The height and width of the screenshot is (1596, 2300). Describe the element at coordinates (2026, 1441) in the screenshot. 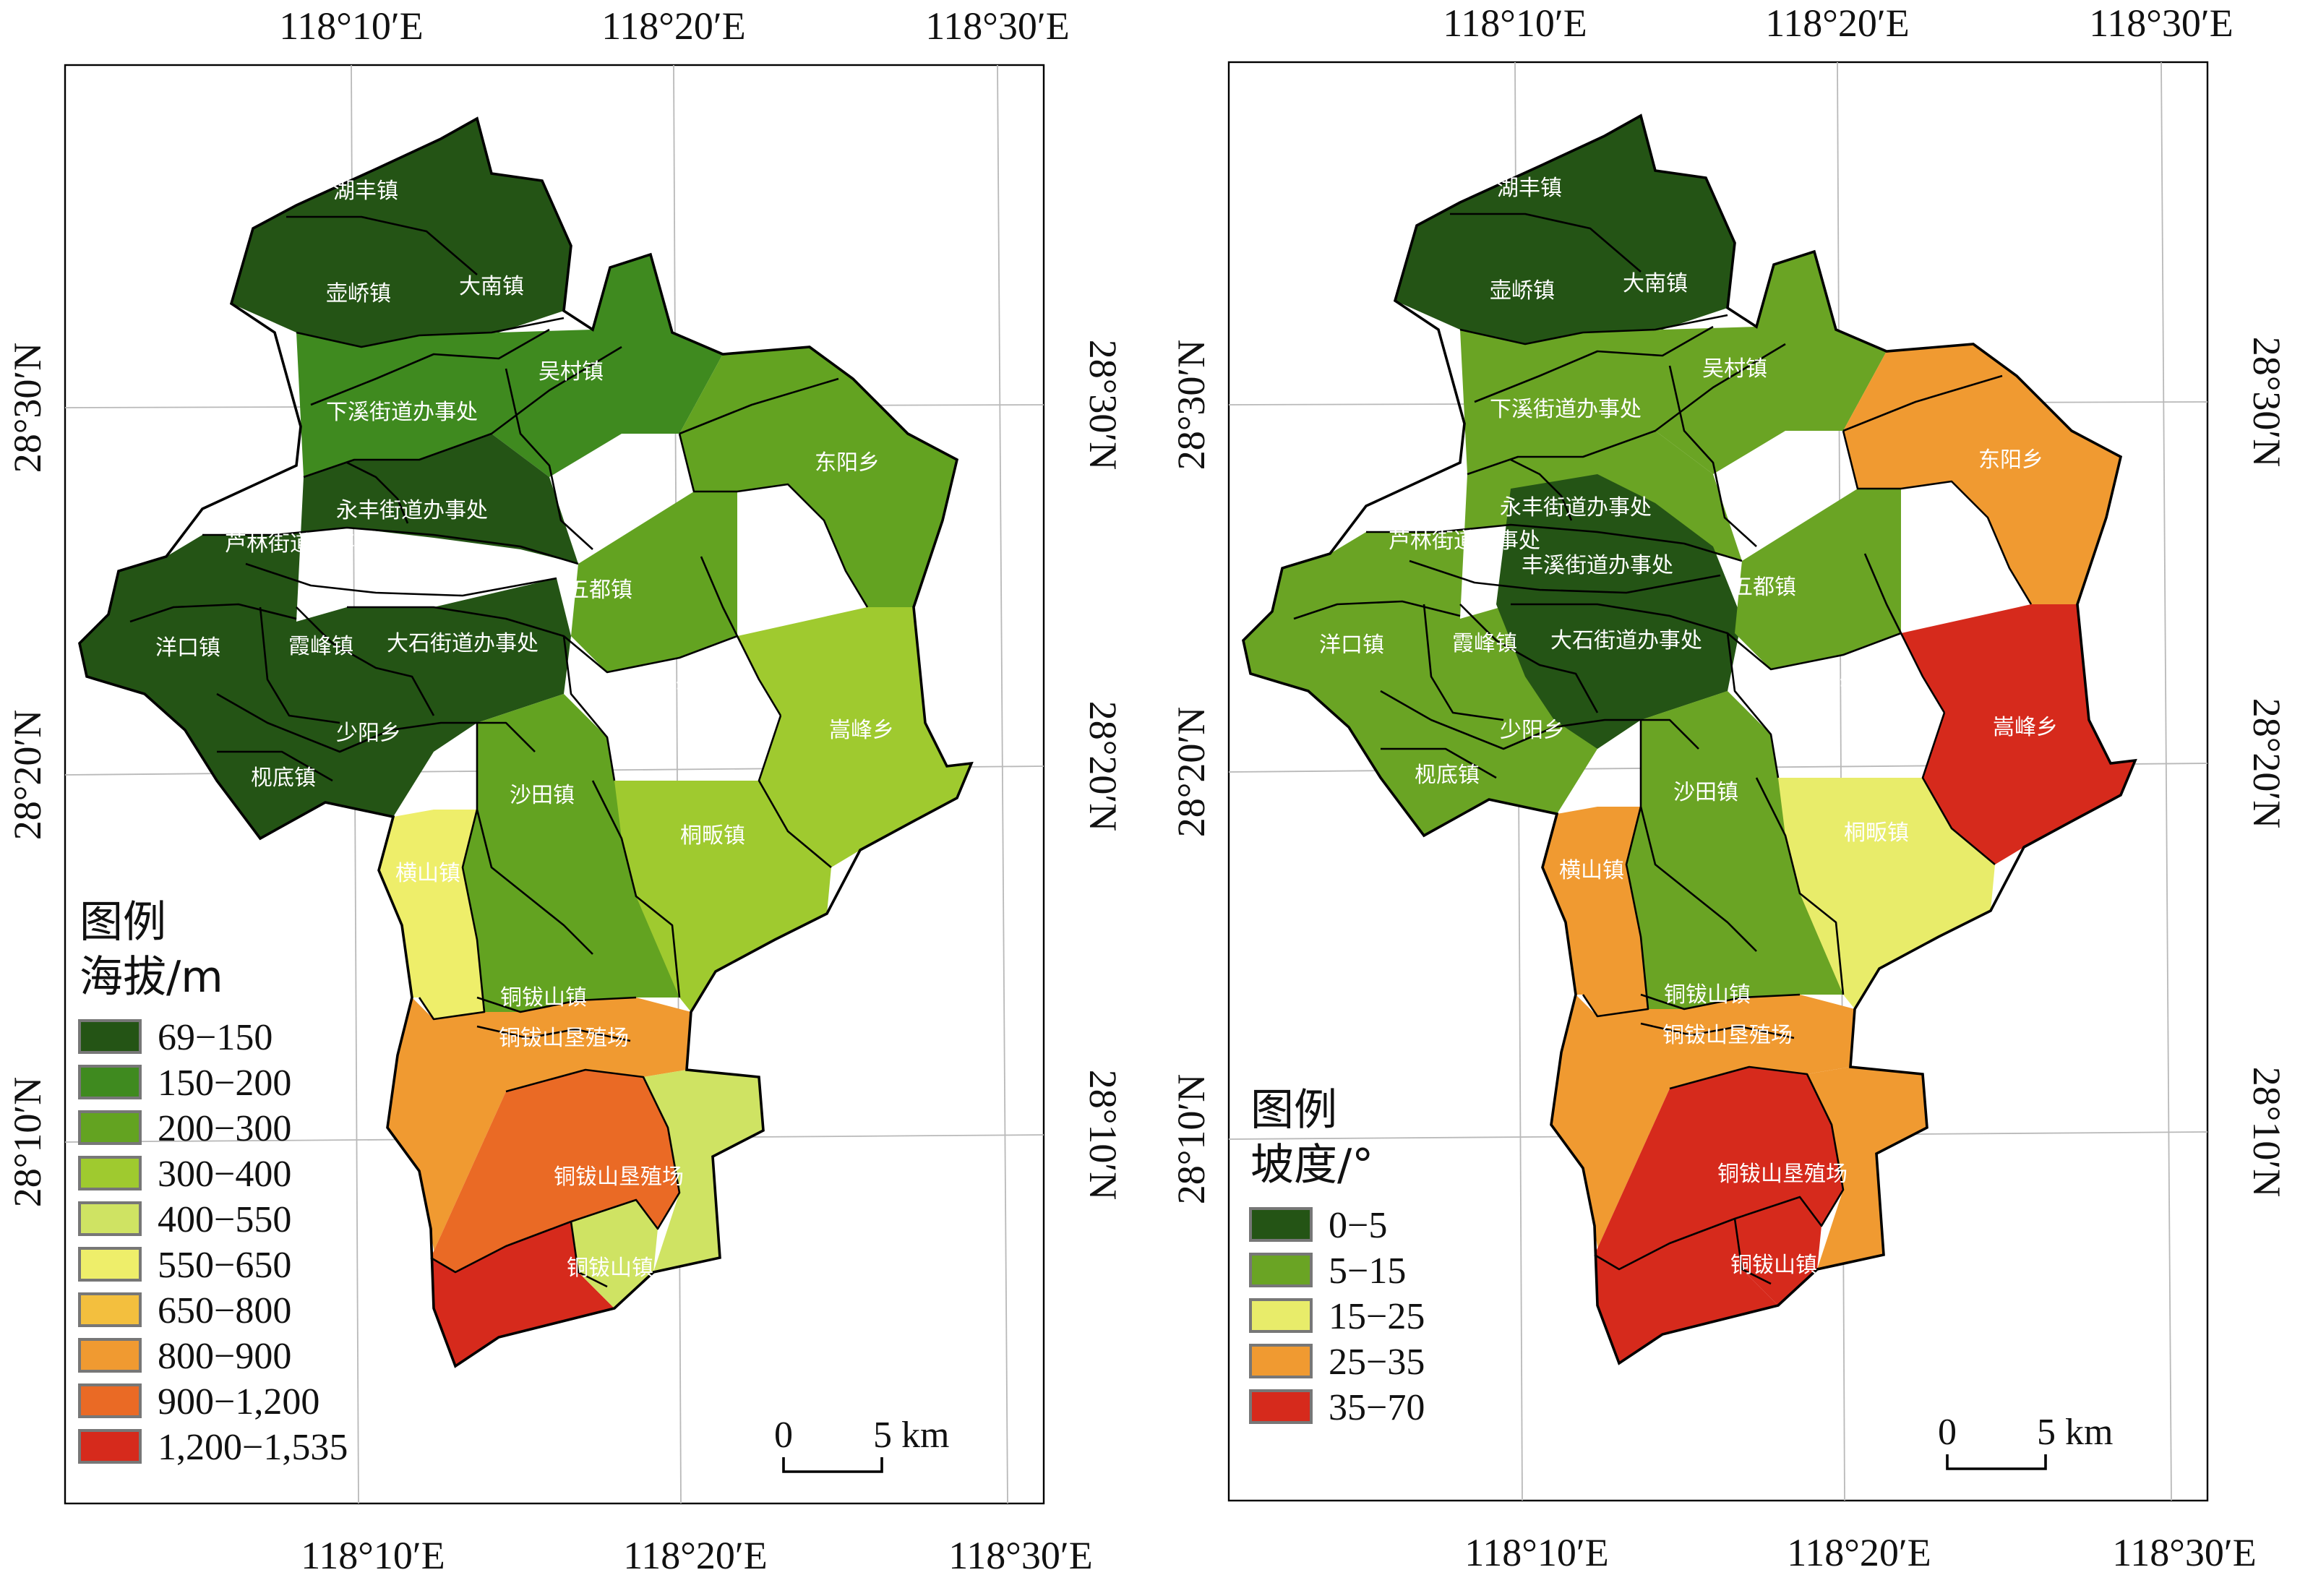

I see `slope-scale-bar: 0 5 km` at that location.